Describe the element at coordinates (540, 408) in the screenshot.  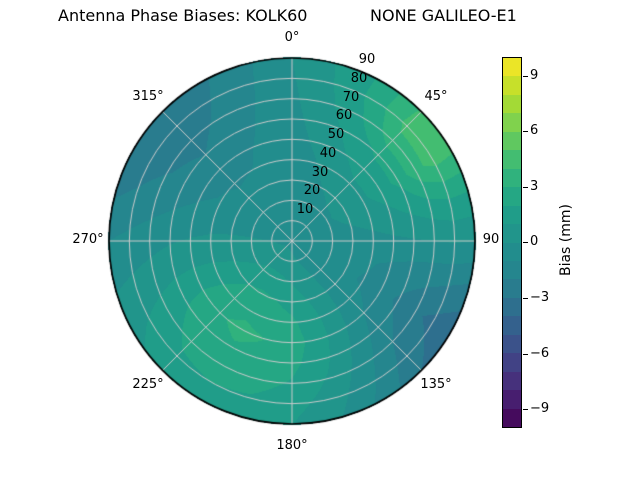
I see `colorbar-tick-label: −9` at that location.